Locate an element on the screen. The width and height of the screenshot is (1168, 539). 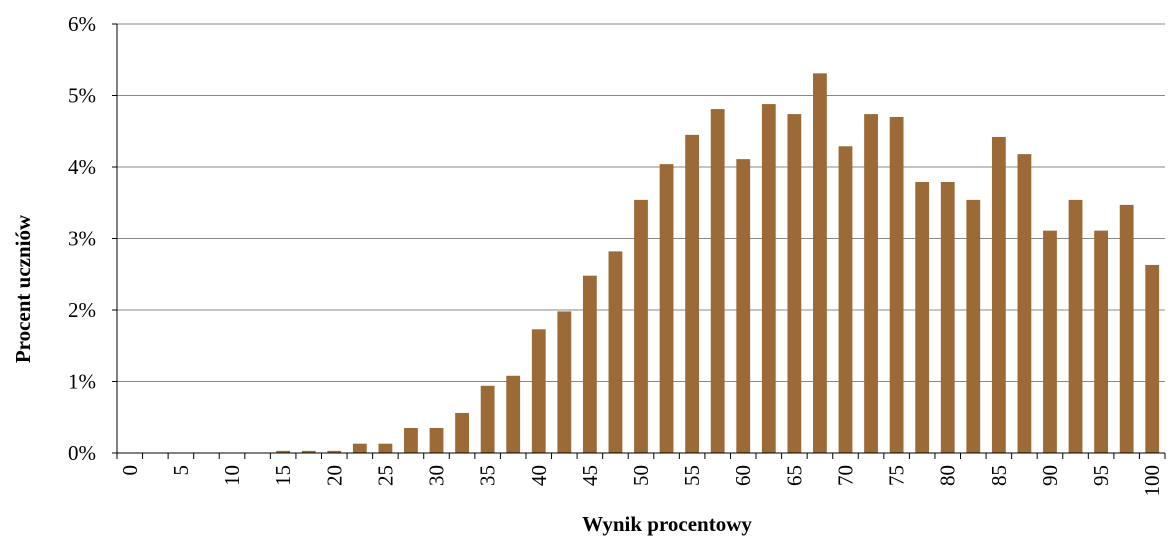
x-tick-label: 40 is located at coordinates (539, 475).